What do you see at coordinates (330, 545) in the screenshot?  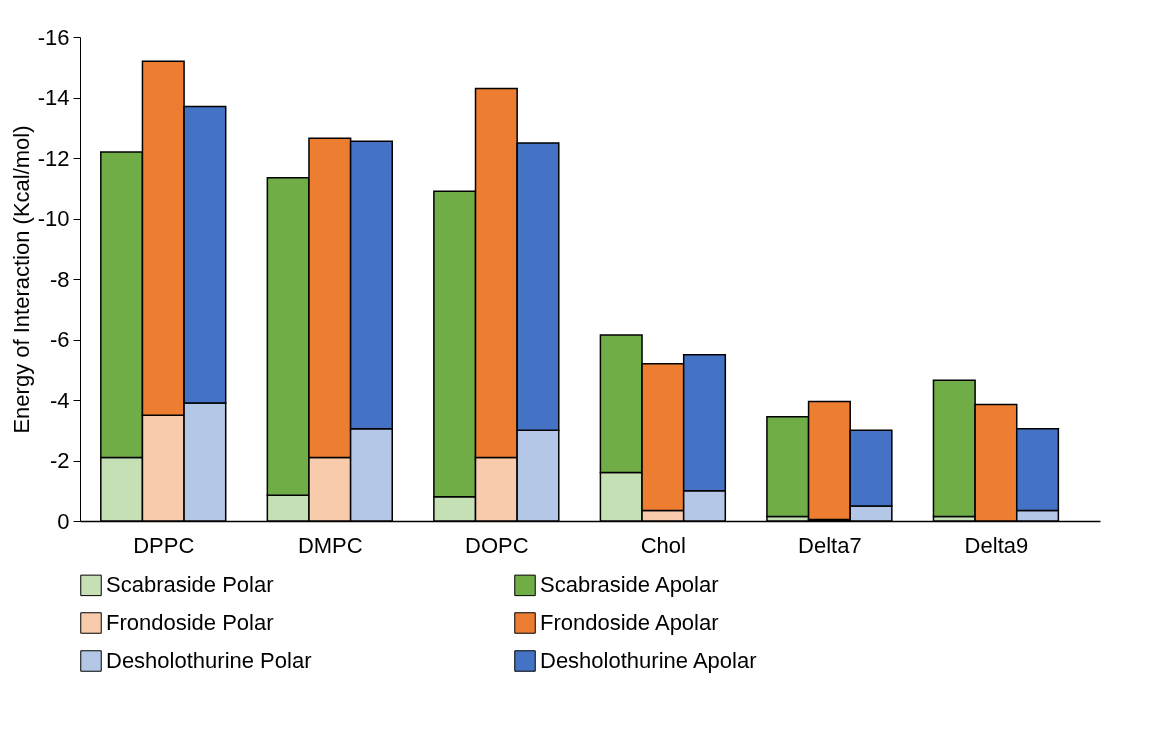 I see `x-tick-label: DMPC` at bounding box center [330, 545].